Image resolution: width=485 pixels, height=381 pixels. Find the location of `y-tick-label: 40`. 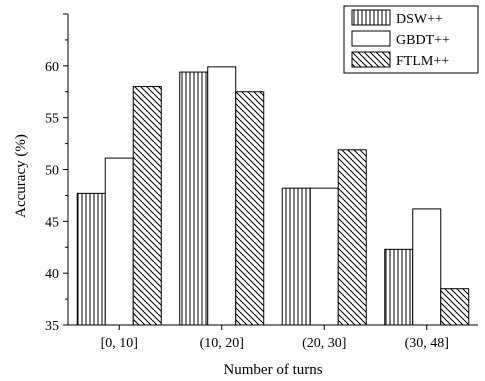

y-tick-label: 40 is located at coordinates (52, 274).